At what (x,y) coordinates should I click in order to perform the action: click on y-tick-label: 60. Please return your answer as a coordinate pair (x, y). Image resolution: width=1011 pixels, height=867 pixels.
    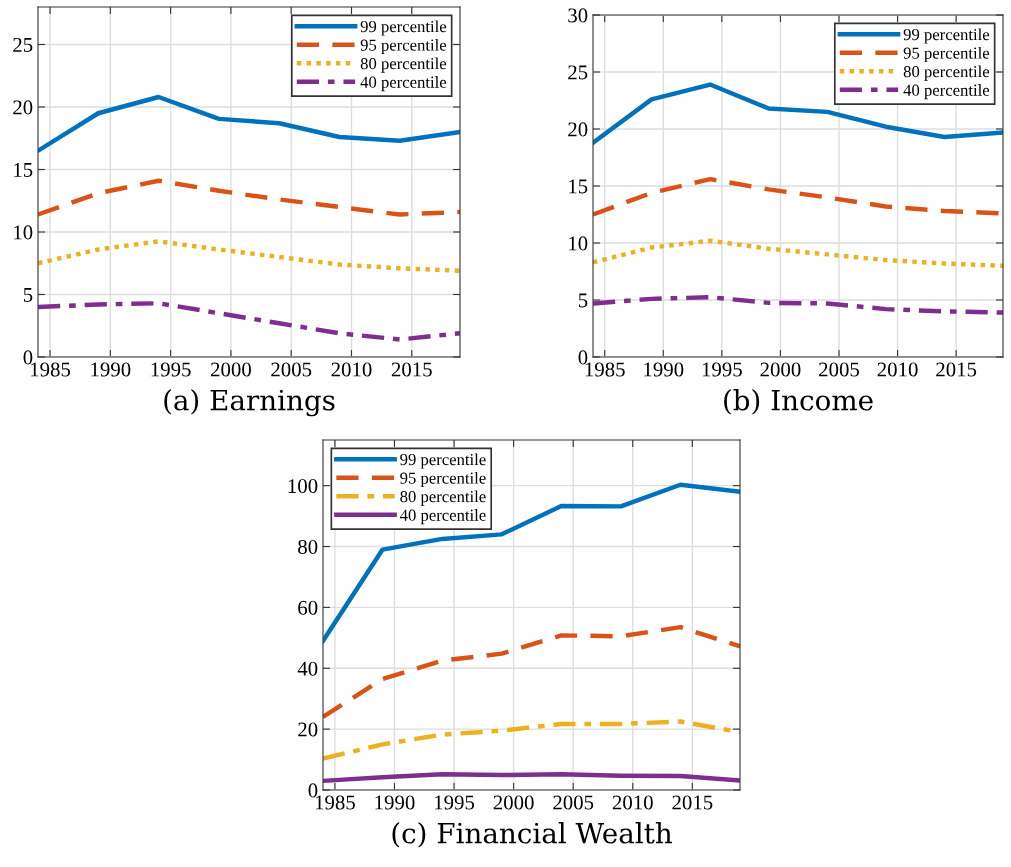
    Looking at the image, I should click on (308, 607).